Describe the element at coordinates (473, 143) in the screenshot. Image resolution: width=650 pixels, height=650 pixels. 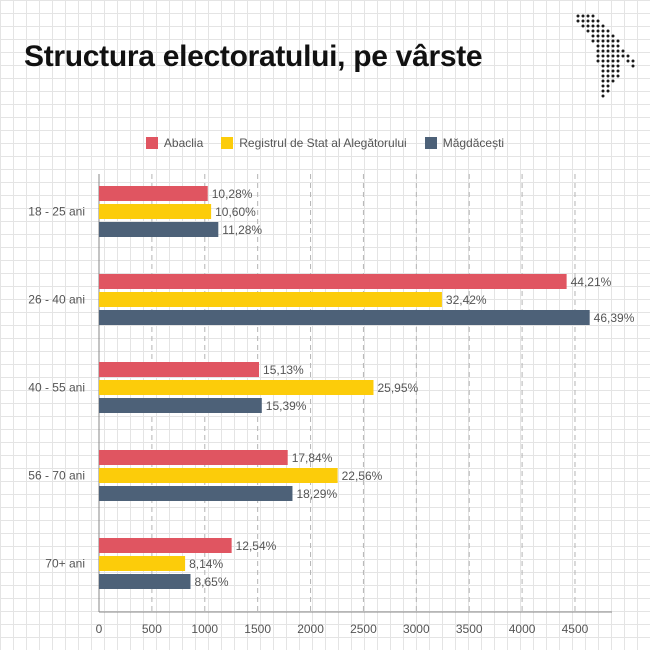
I see `legend-label: Măgdăcești` at that location.